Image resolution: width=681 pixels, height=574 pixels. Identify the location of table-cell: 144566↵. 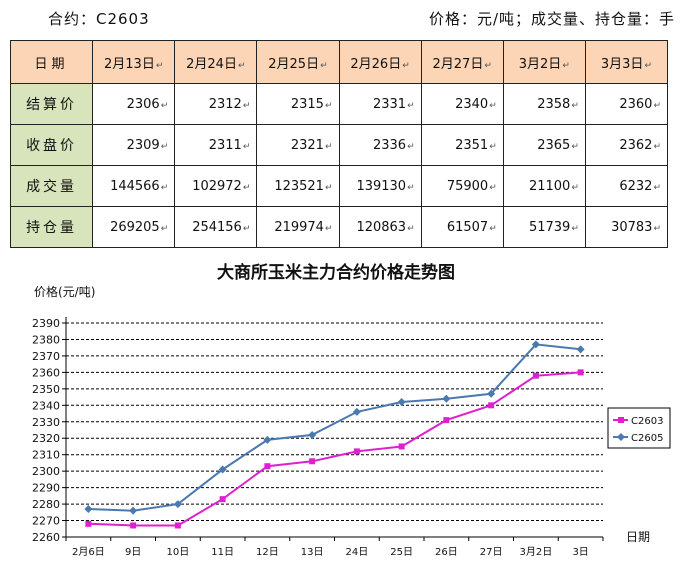
(134, 186).